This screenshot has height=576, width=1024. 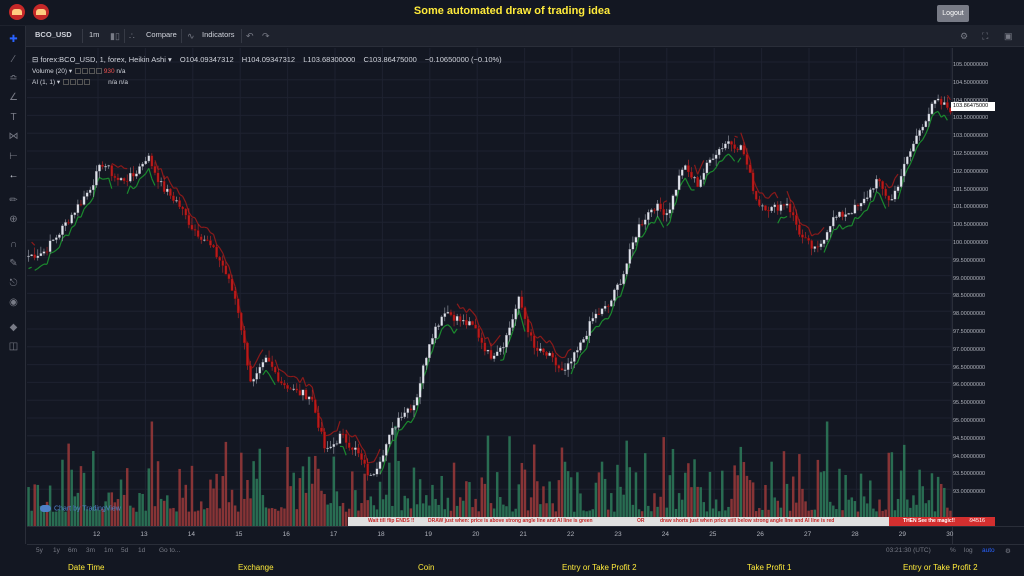 What do you see at coordinates (266, 36) in the screenshot?
I see `redo-icon: ↷` at bounding box center [266, 36].